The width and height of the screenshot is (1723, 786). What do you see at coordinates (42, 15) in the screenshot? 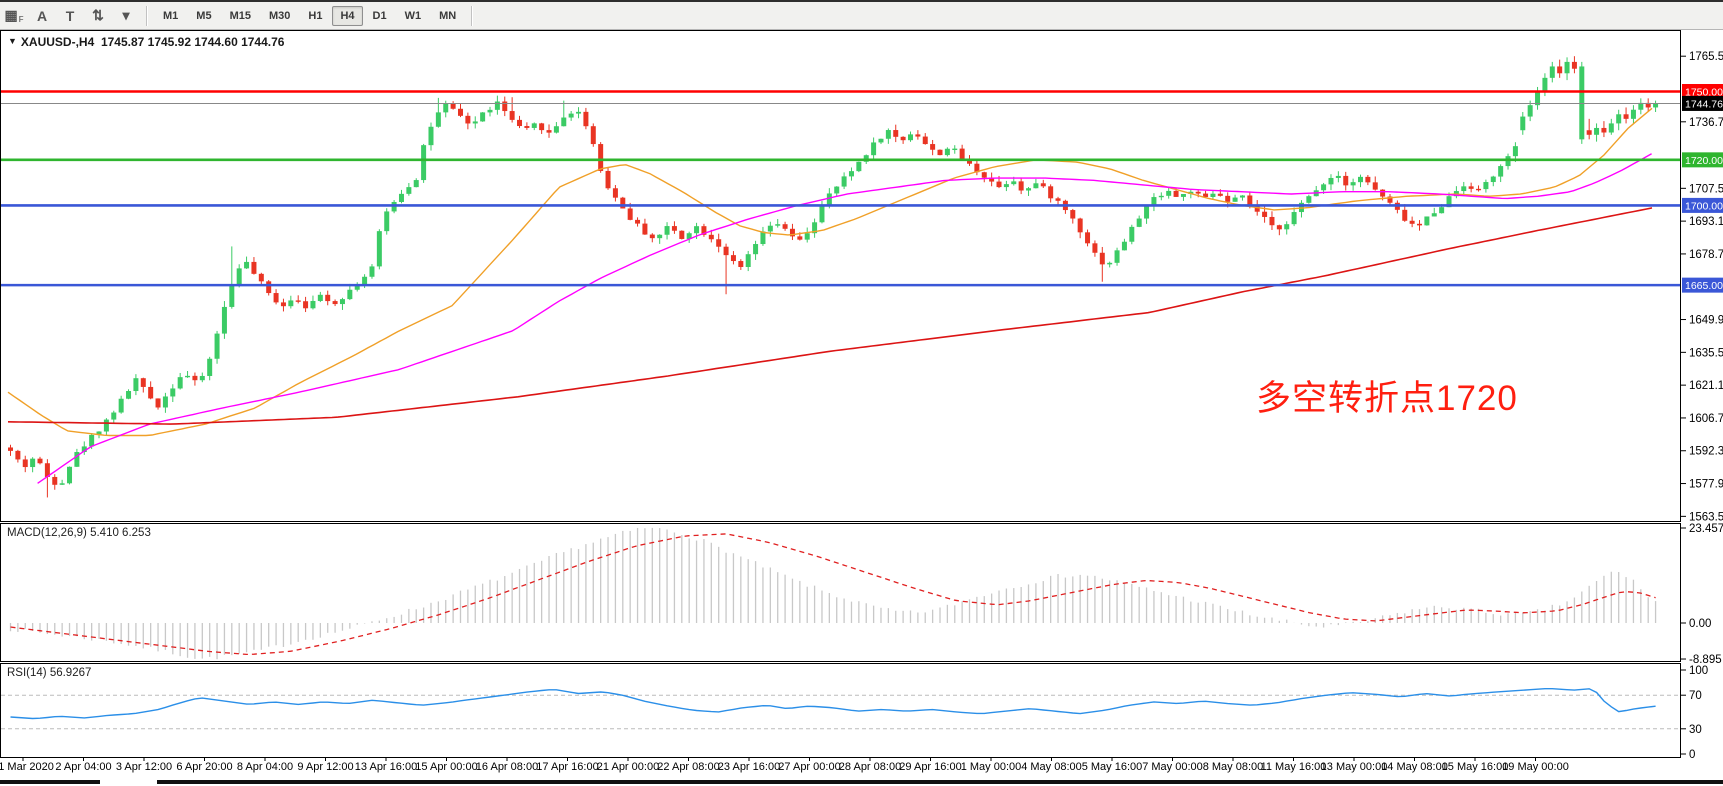
I see `text-label-icon: A` at bounding box center [42, 15].